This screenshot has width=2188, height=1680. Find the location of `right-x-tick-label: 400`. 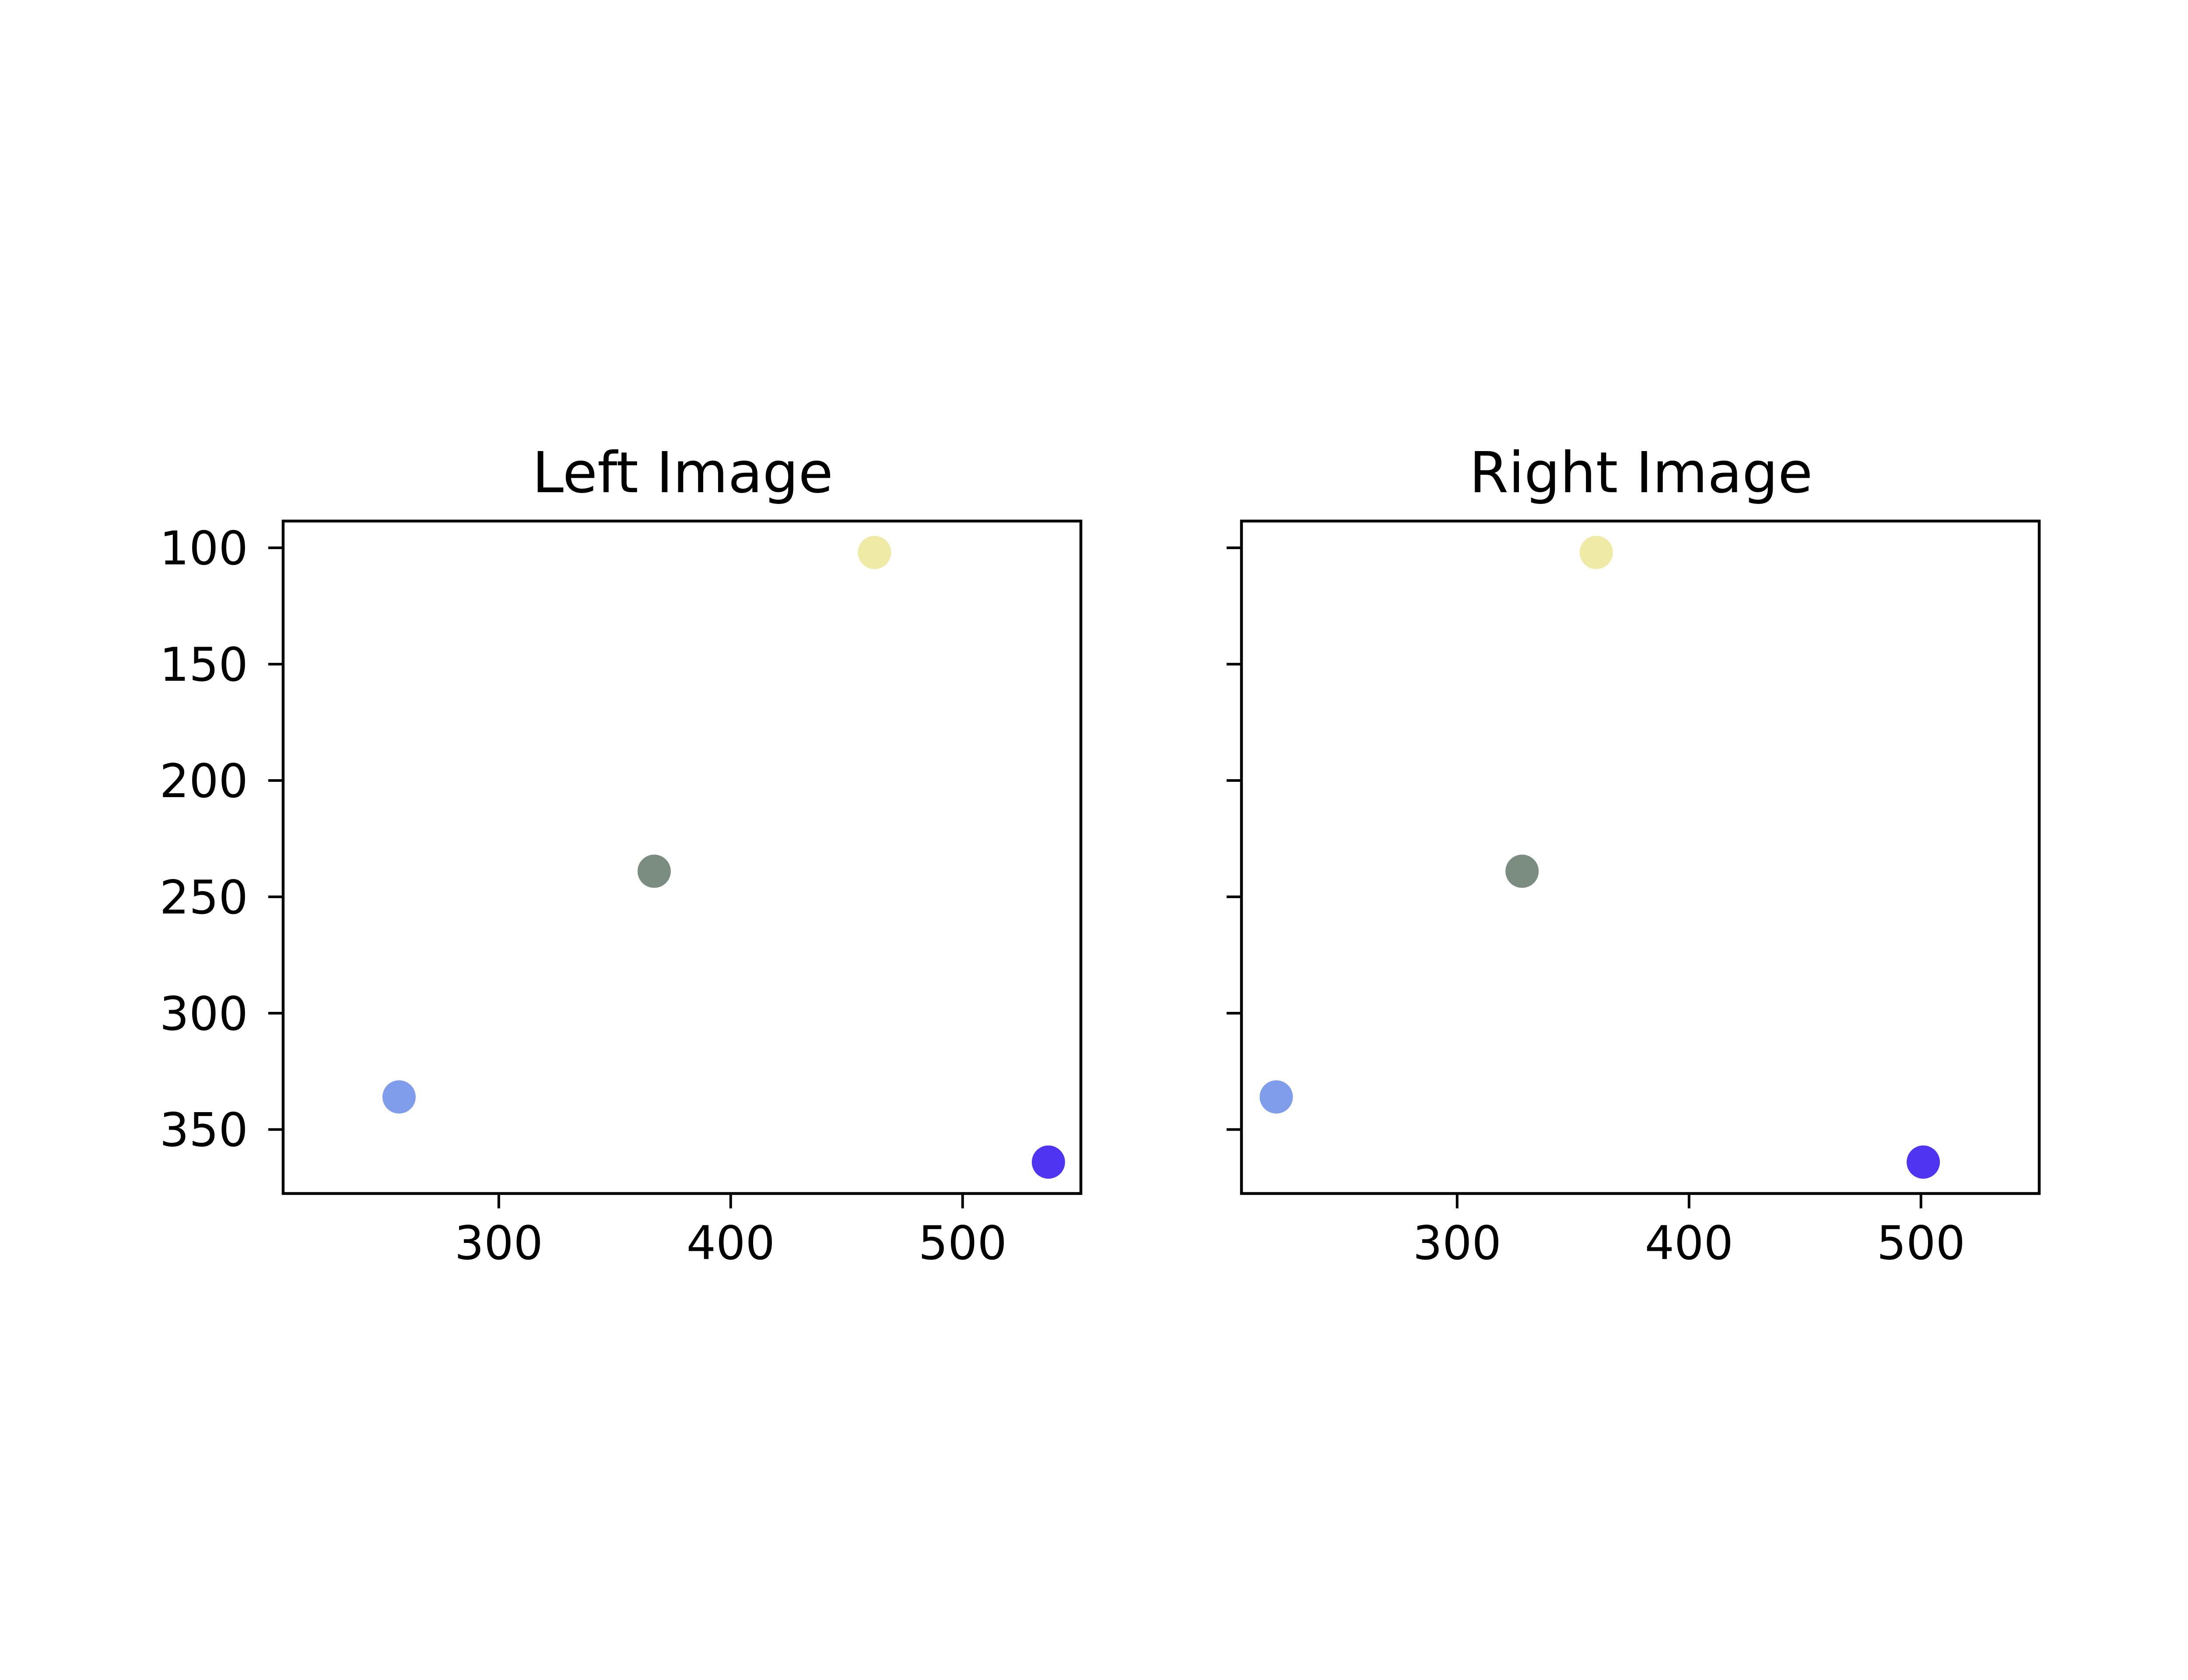

right-x-tick-label: 400 is located at coordinates (1689, 1243).